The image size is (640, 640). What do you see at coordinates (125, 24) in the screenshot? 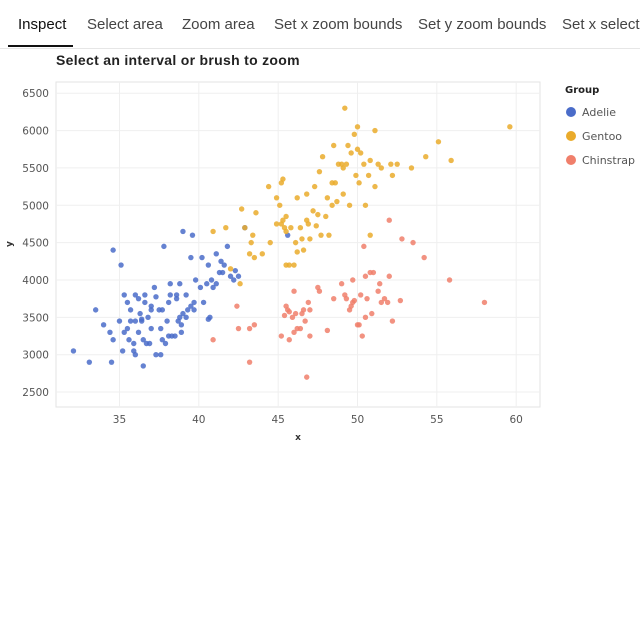
I see `tab-select-area: Select area` at bounding box center [125, 24].